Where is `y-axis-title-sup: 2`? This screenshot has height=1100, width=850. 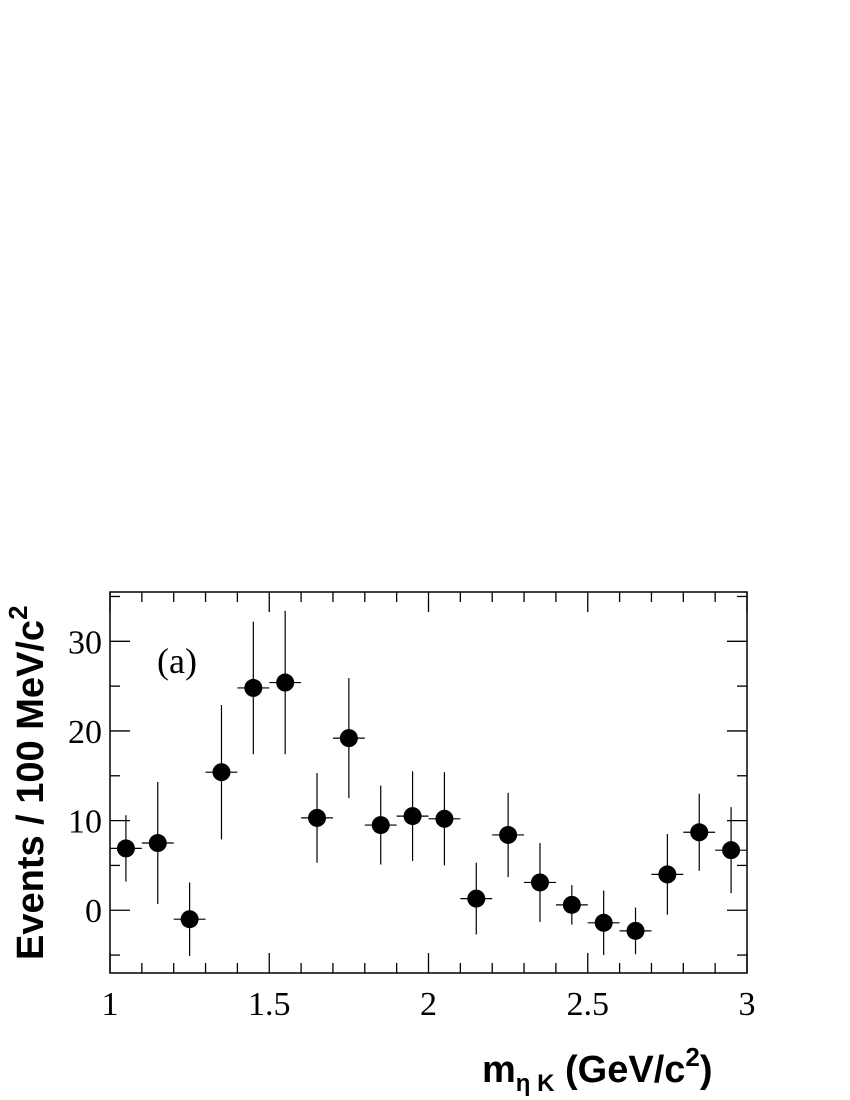
y-axis-title-sup: 2 is located at coordinates (18, 612).